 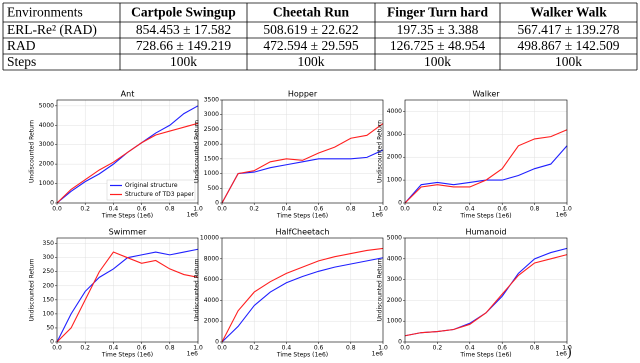 I want to click on y-tick-label: 500, so click(x=214, y=188).